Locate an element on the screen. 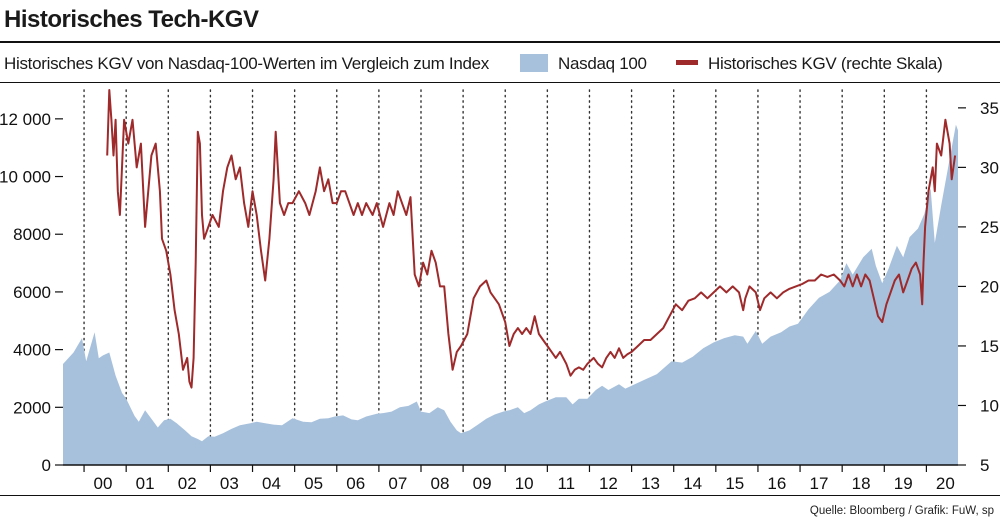 The height and width of the screenshot is (521, 1000). legend-label-kgv: Historisches KGV (rechte Skala) is located at coordinates (825, 63).